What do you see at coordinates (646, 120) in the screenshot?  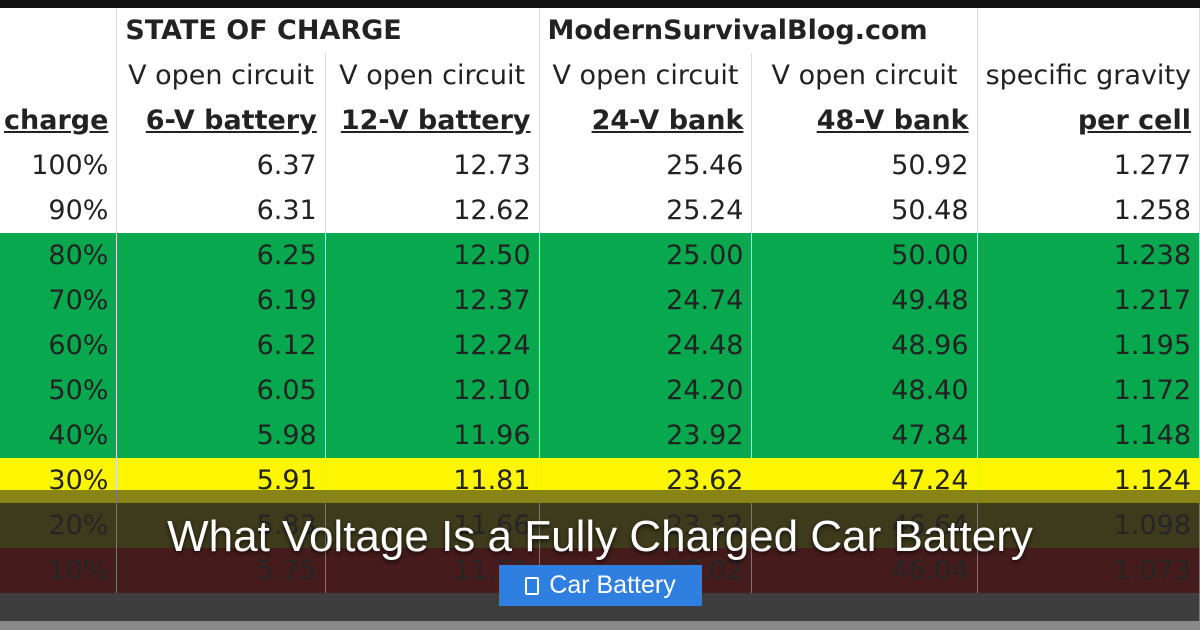 I see `column-header: 24-V bank` at bounding box center [646, 120].